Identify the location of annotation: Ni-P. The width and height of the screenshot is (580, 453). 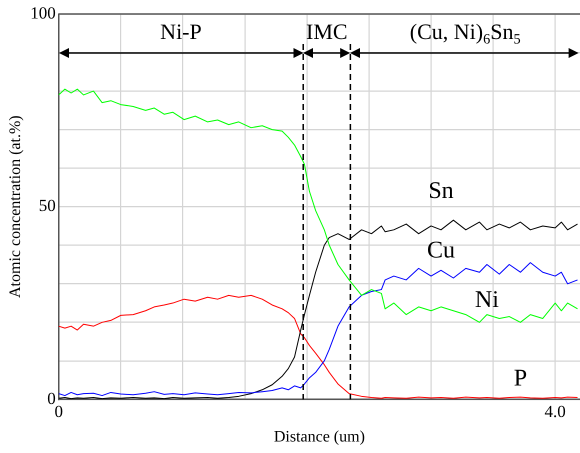
(181, 31).